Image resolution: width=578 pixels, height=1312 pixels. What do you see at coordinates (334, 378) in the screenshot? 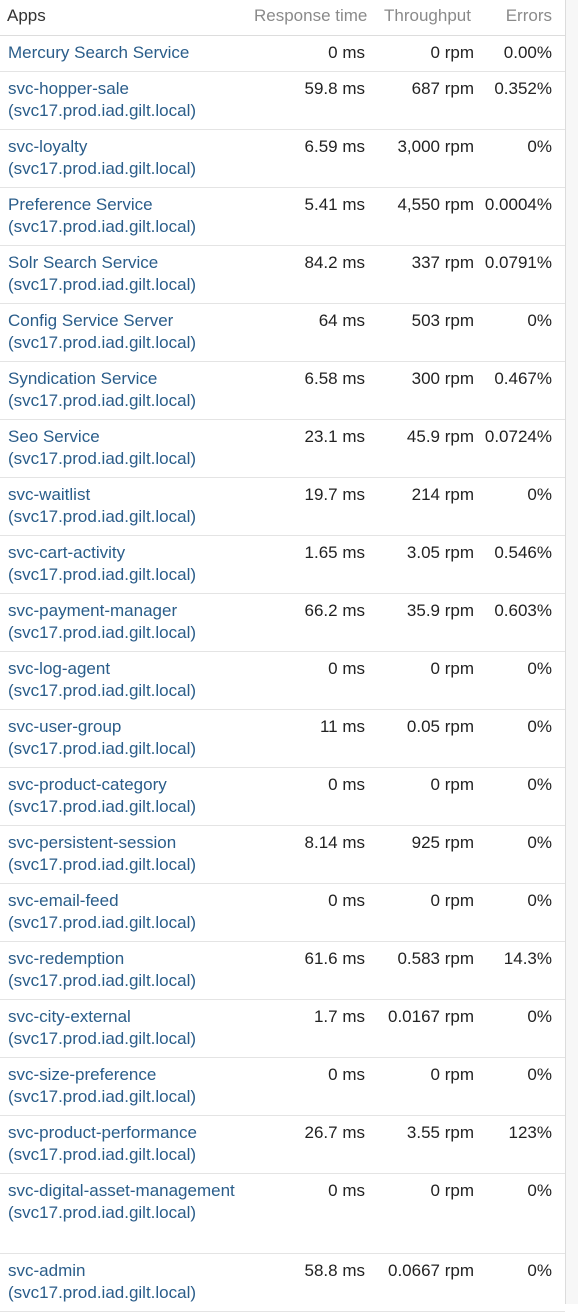
I see `response-time-value: 6.58 ms` at bounding box center [334, 378].